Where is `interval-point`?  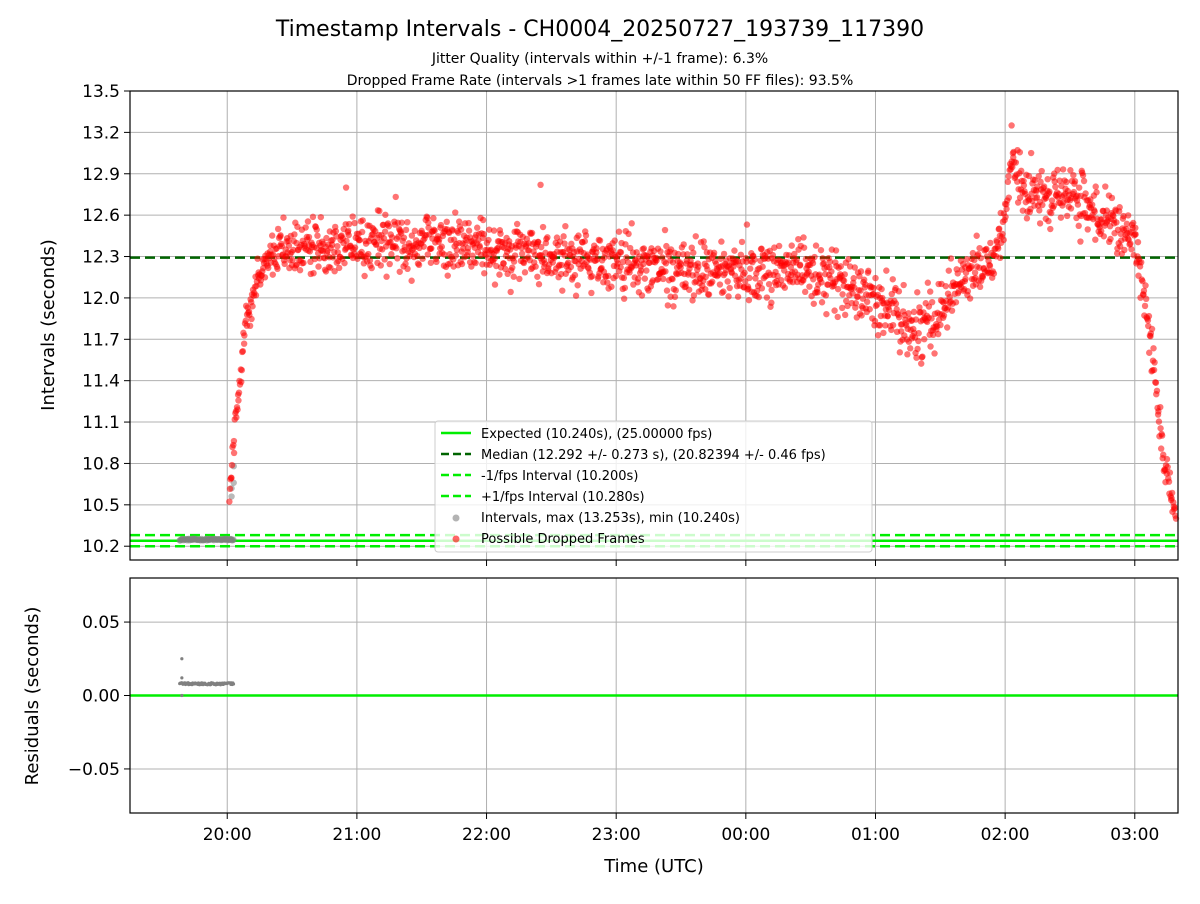
interval-point is located at coordinates (231, 496).